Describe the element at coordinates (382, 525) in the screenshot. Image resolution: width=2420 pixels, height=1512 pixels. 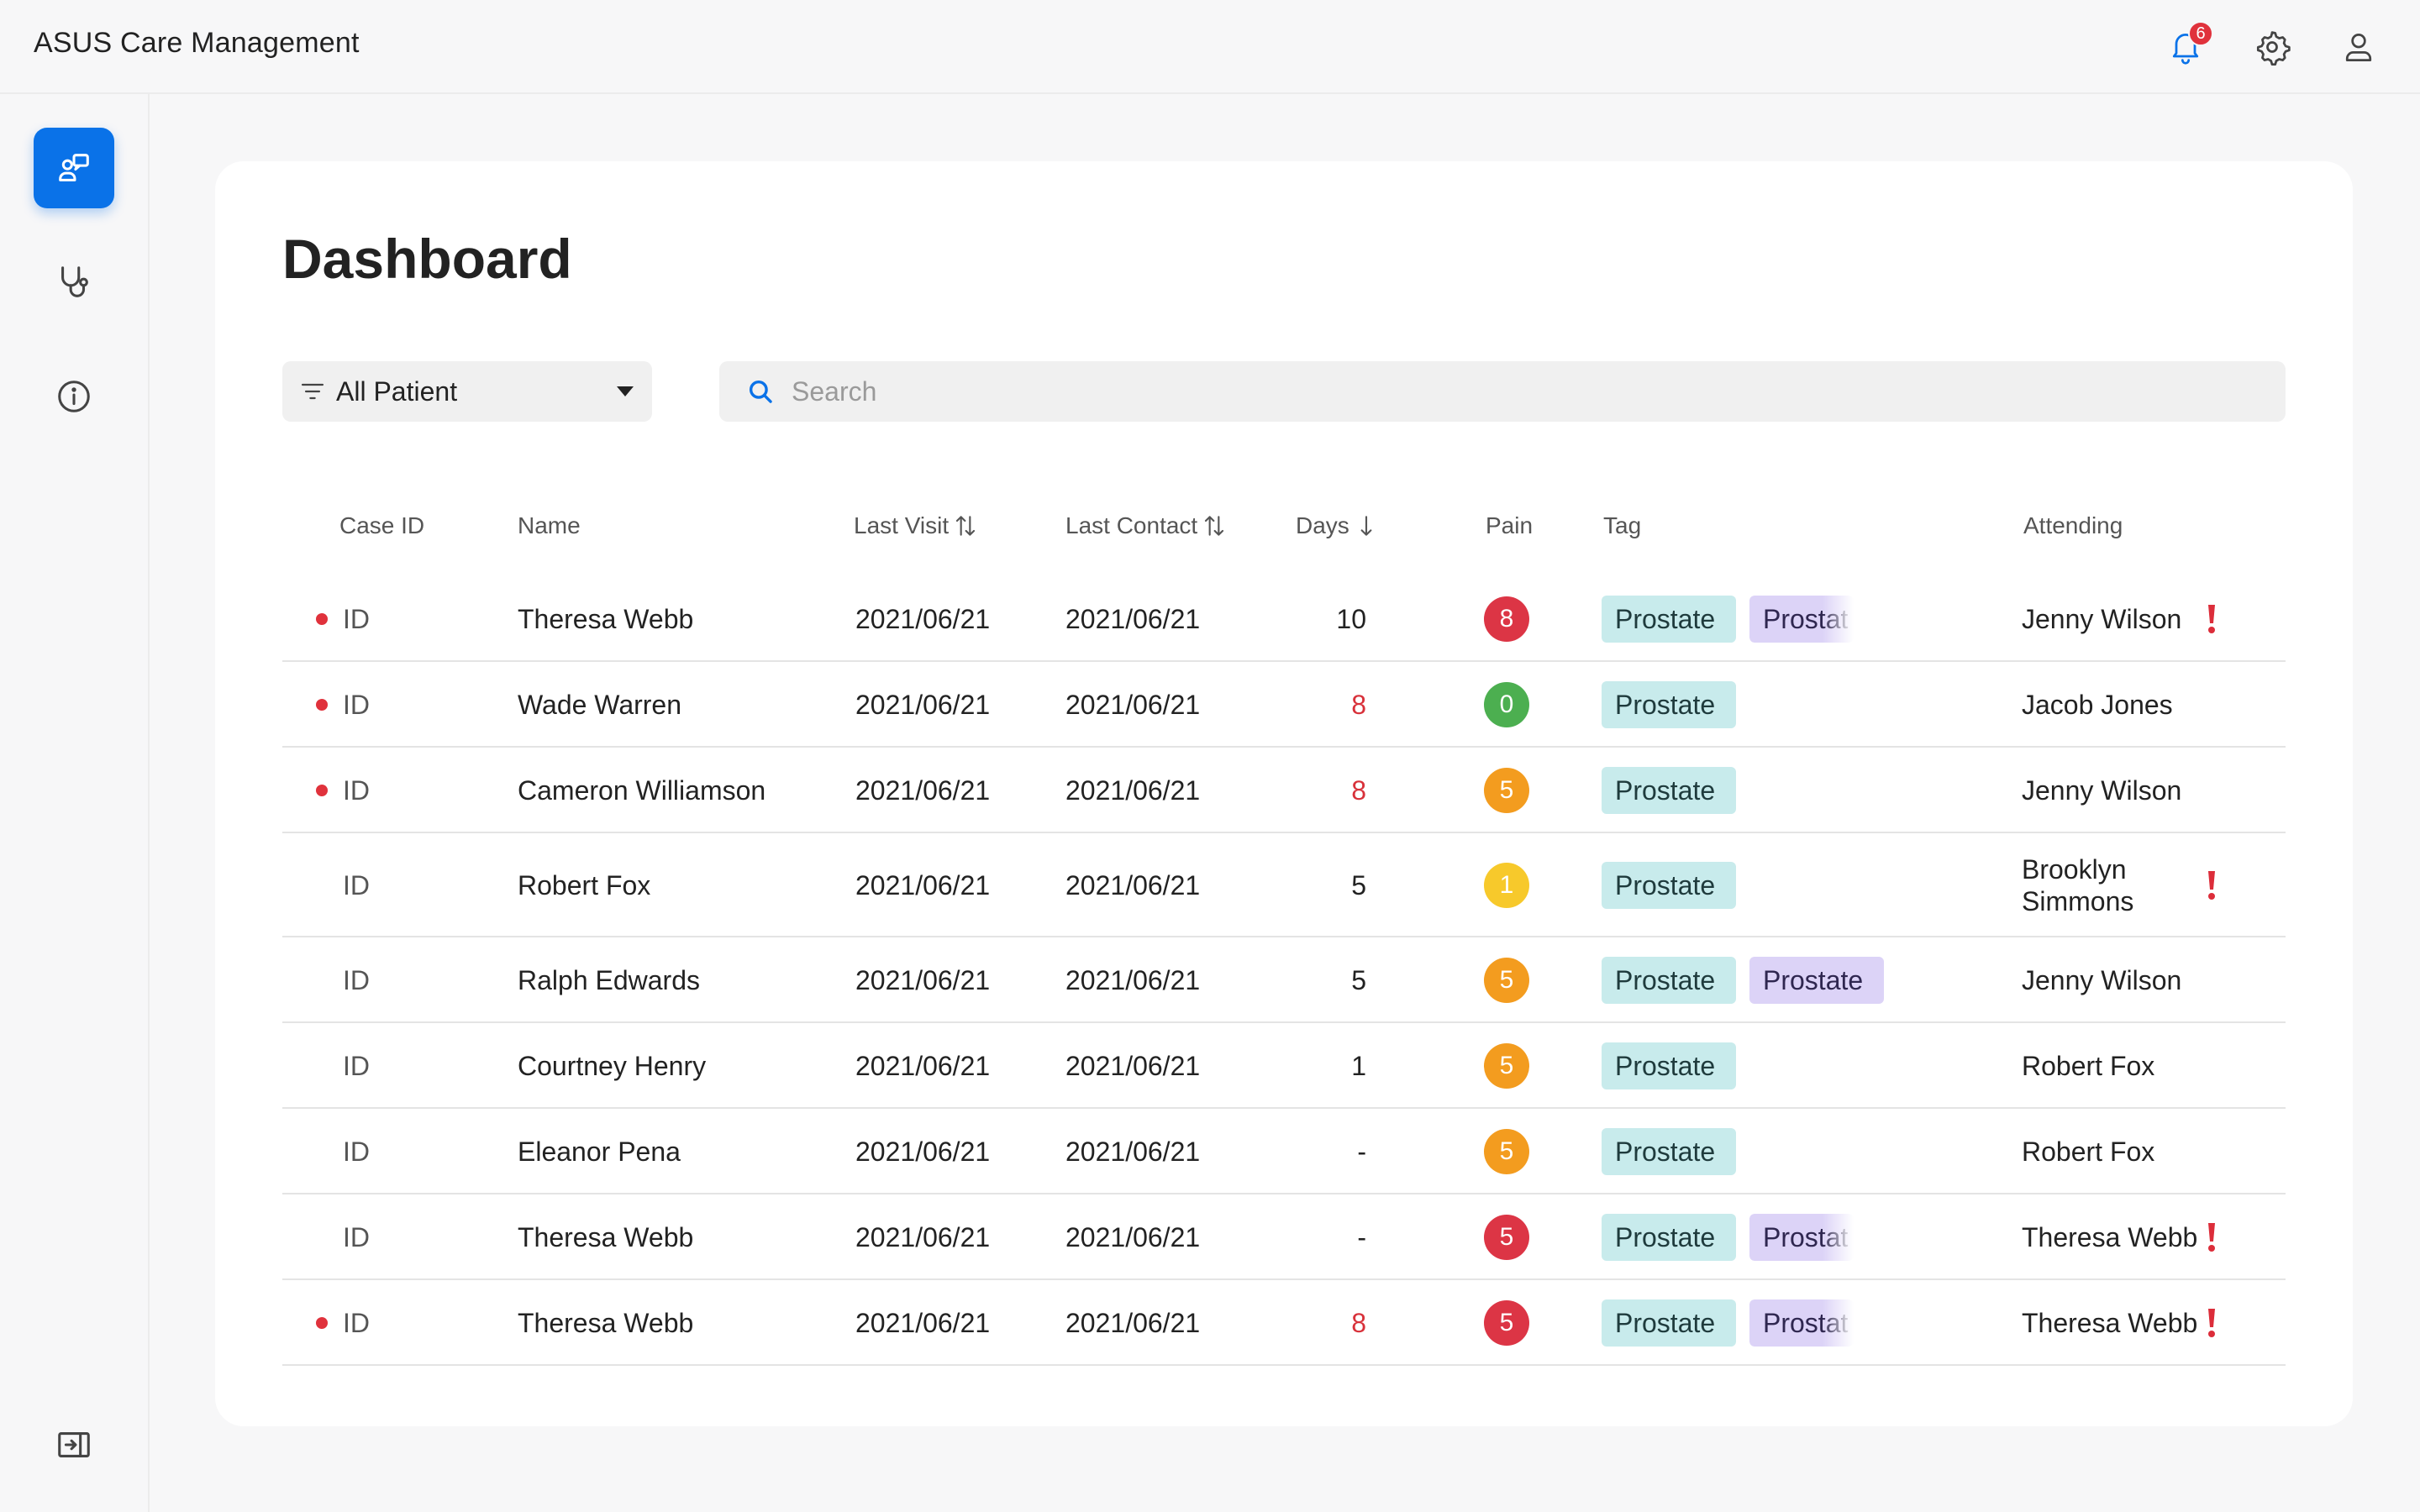
I see `header-case-id: Case ID` at that location.